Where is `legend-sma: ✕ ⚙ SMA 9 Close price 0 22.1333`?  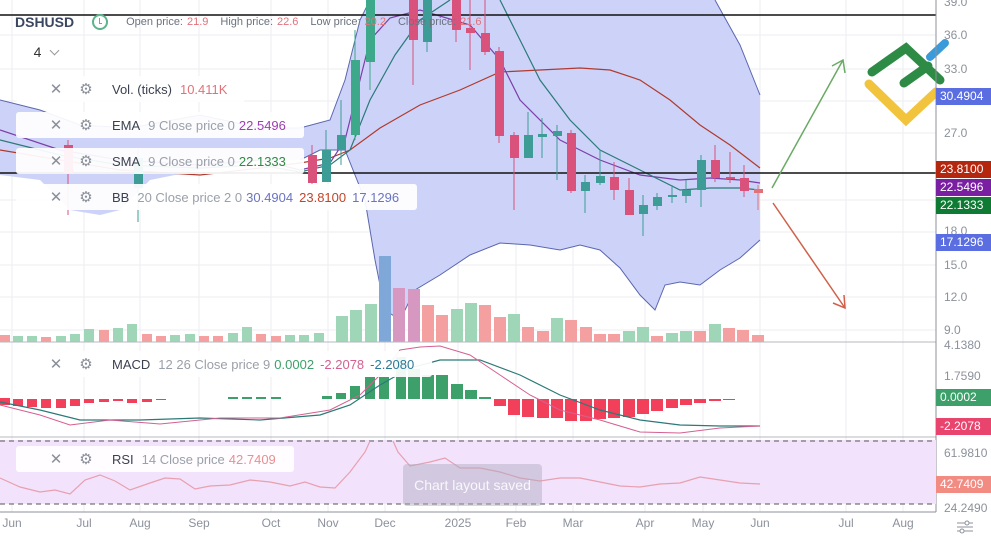 legend-sma: ✕ ⚙ SMA 9 Close price 0 22.1333 is located at coordinates (160, 161).